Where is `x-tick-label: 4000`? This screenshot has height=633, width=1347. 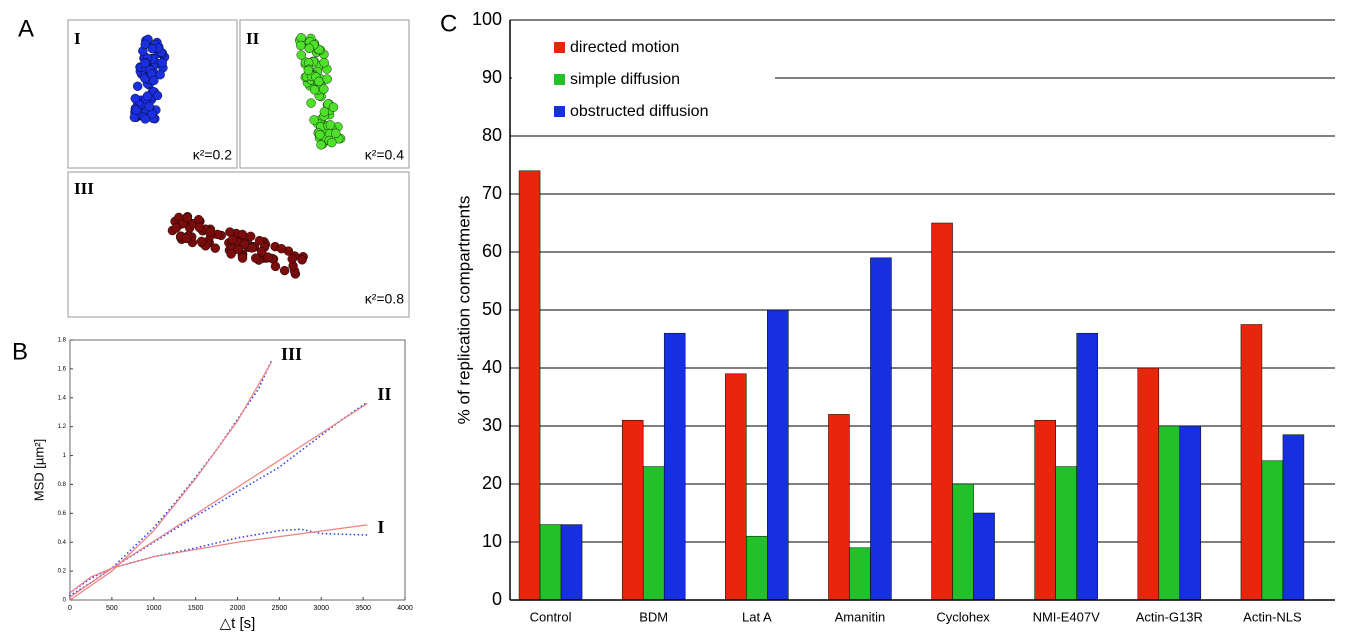 x-tick-label: 4000 is located at coordinates (405, 608).